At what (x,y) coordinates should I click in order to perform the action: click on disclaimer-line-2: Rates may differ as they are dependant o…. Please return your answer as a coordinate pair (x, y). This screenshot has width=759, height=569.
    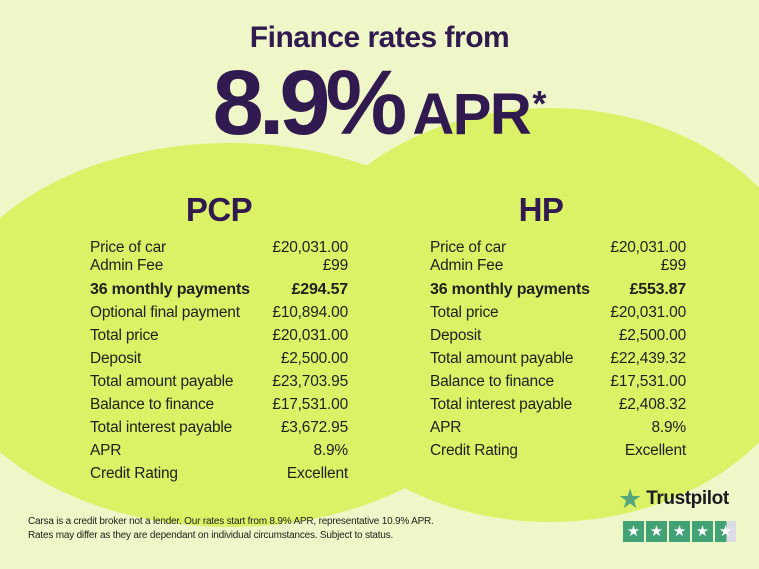
    Looking at the image, I should click on (211, 535).